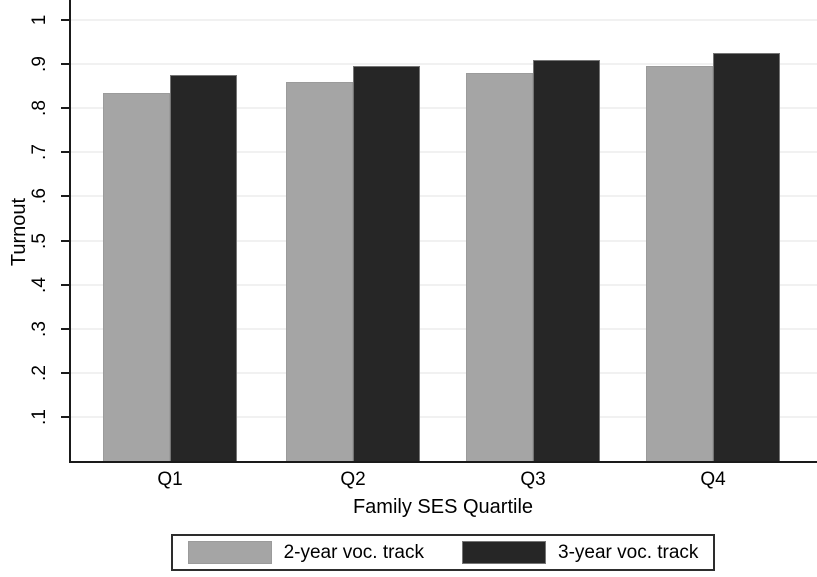 This screenshot has width=817, height=577. I want to click on x-axis-line, so click(443, 462).